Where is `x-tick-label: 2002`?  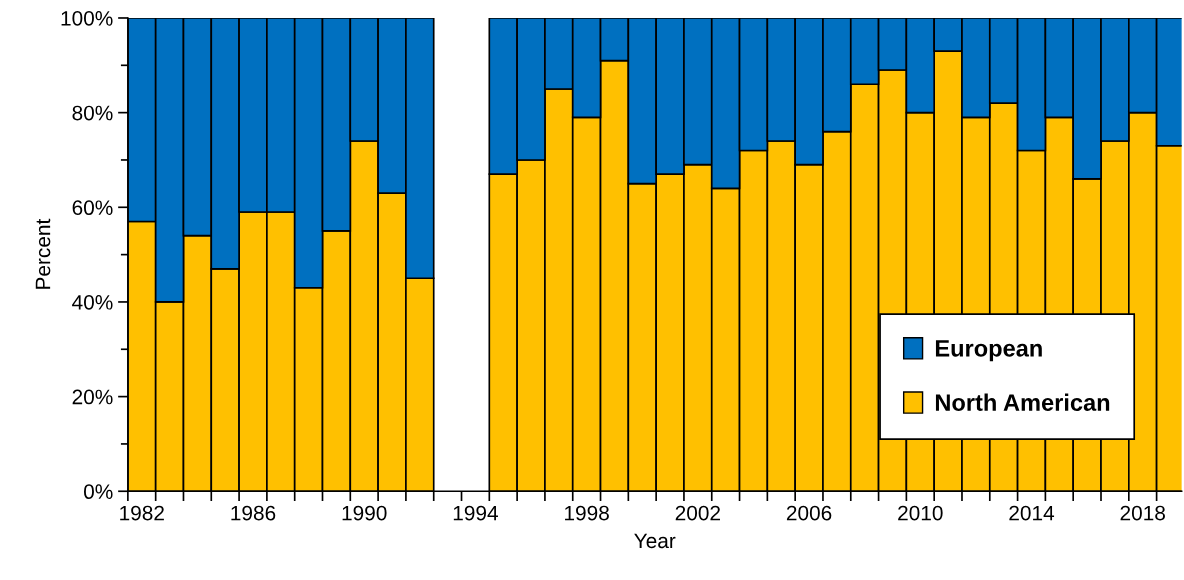 x-tick-label: 2002 is located at coordinates (697, 513).